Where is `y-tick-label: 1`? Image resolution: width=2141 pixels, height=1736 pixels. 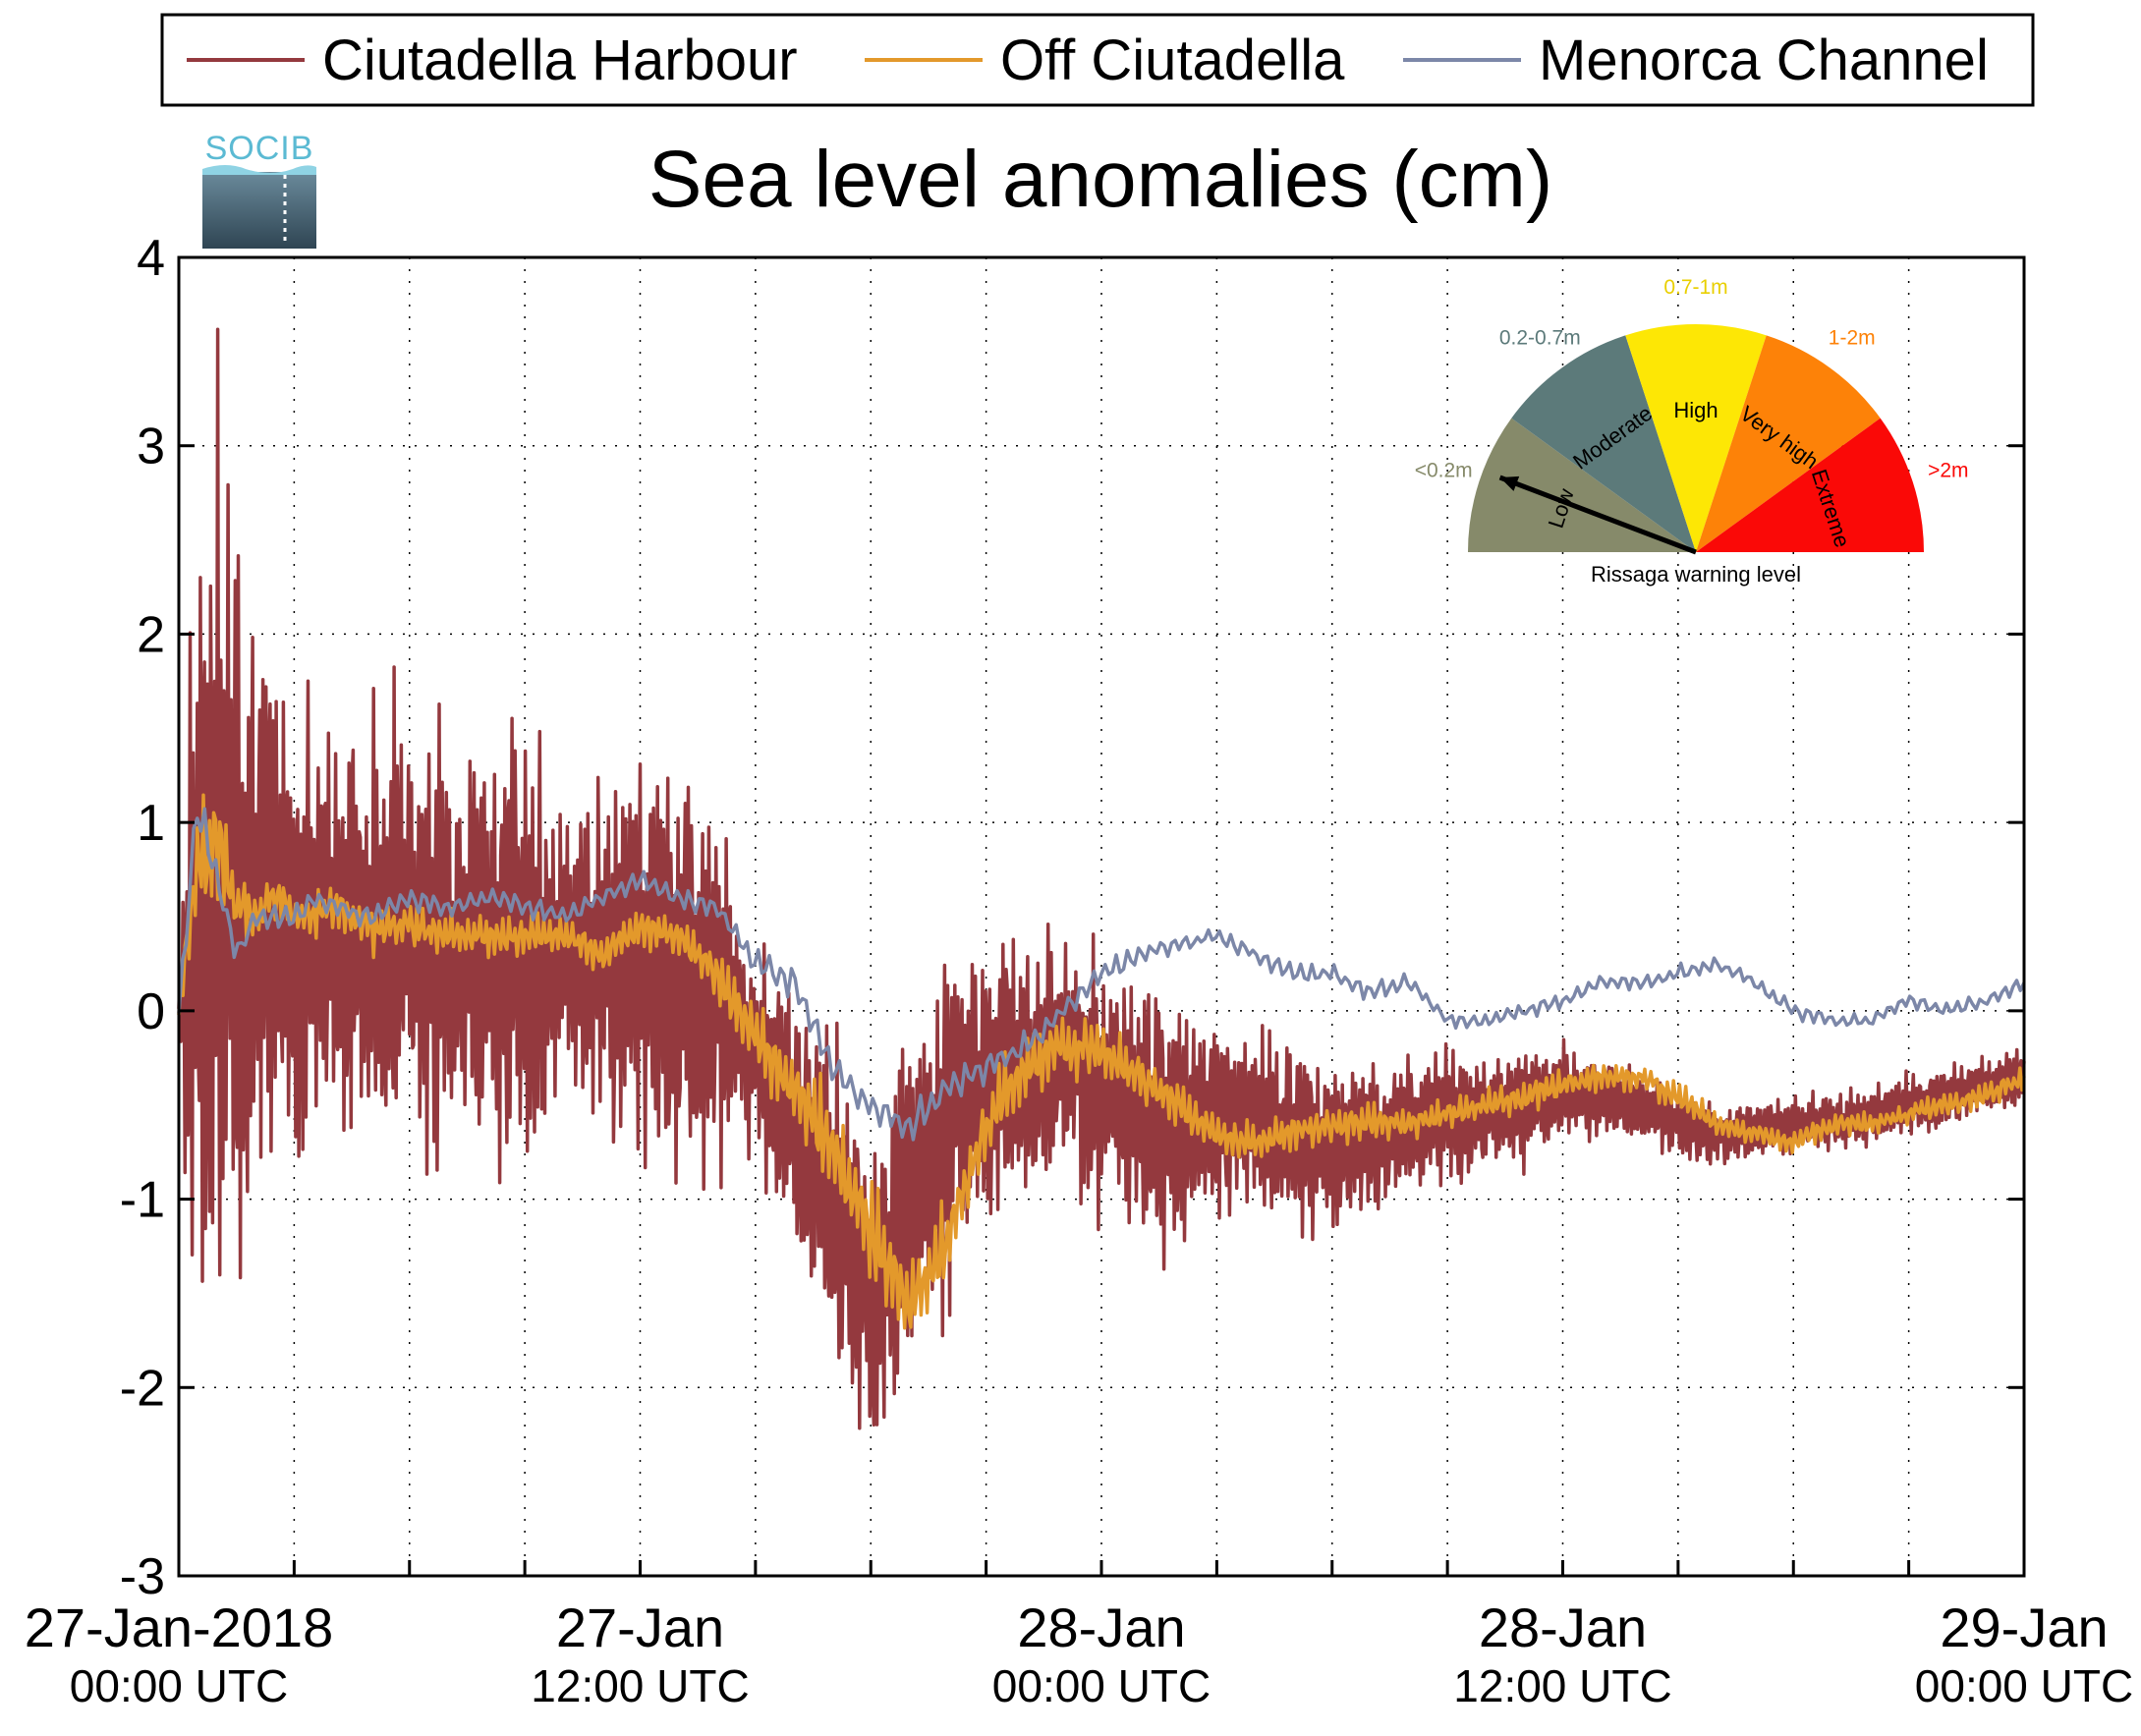 y-tick-label: 1 is located at coordinates (151, 823).